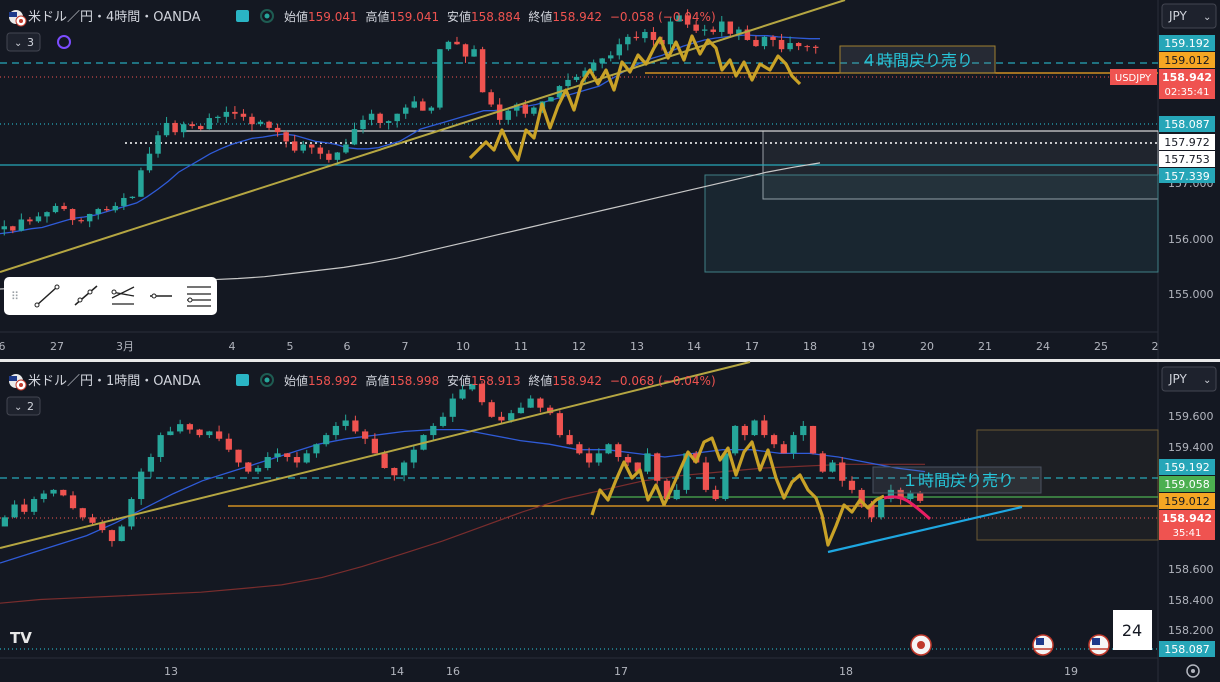 The image size is (1220, 682). Describe the element at coordinates (957, 480) in the screenshot. I see `bottom-annotation-box` at that location.